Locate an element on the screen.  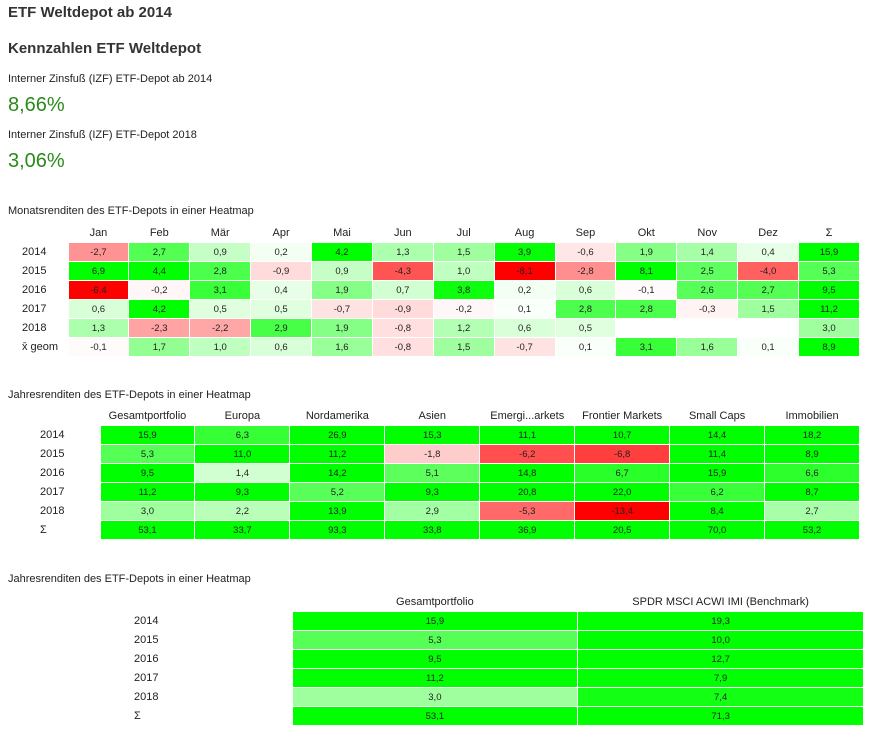
monthly-cell: 2,5 is located at coordinates (707, 271).